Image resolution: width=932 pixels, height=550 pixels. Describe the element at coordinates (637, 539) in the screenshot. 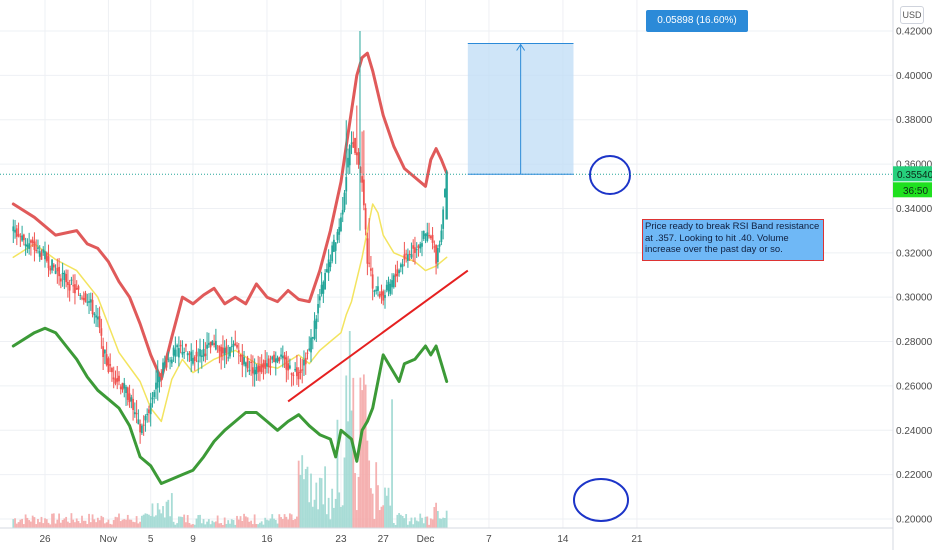

I see `date-tick-label: 21` at that location.